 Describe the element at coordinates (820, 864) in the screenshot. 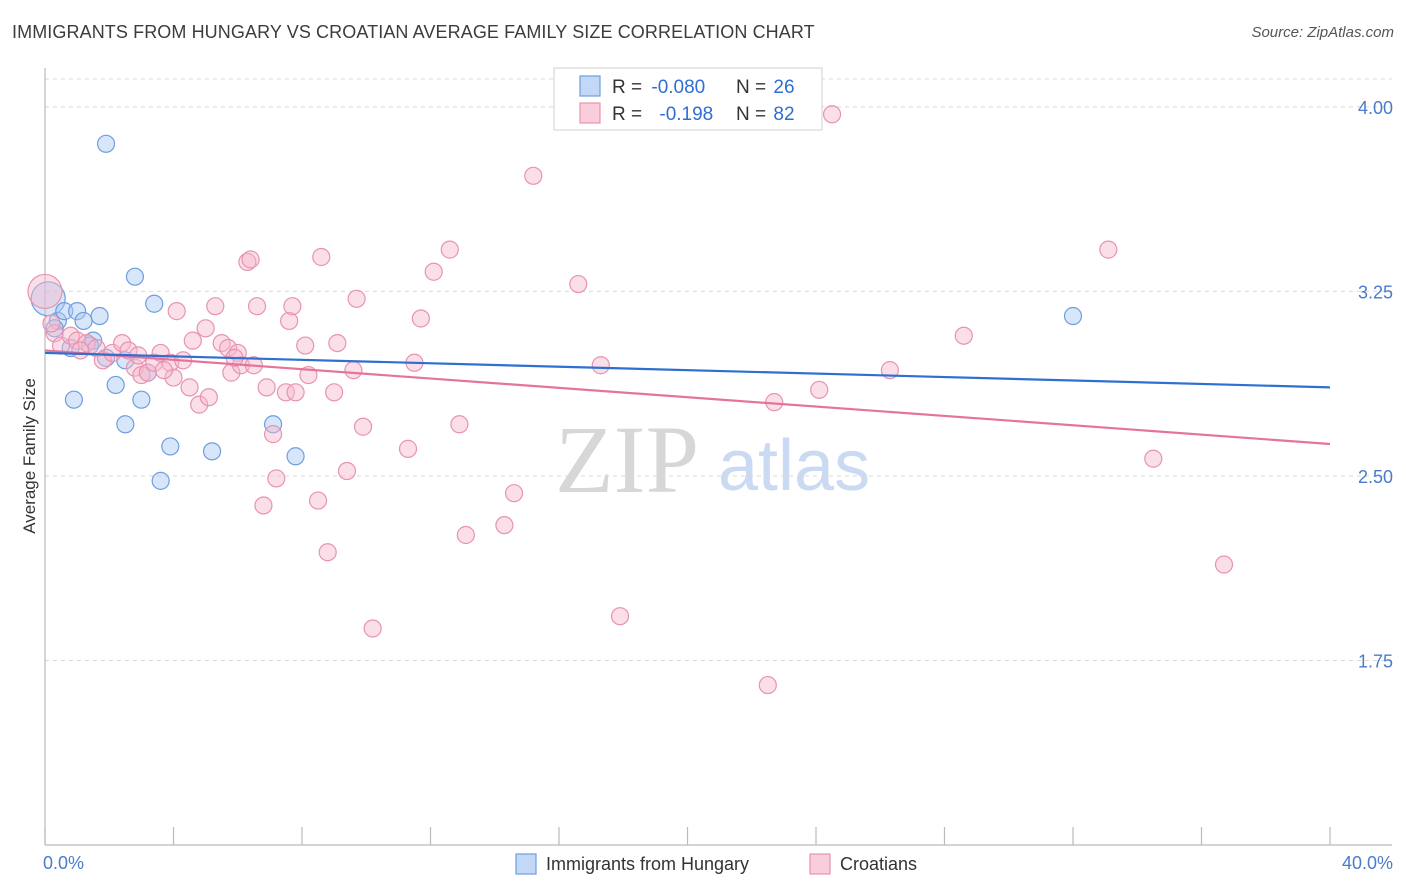

I see `legend-bottom-swatch-pink` at that location.